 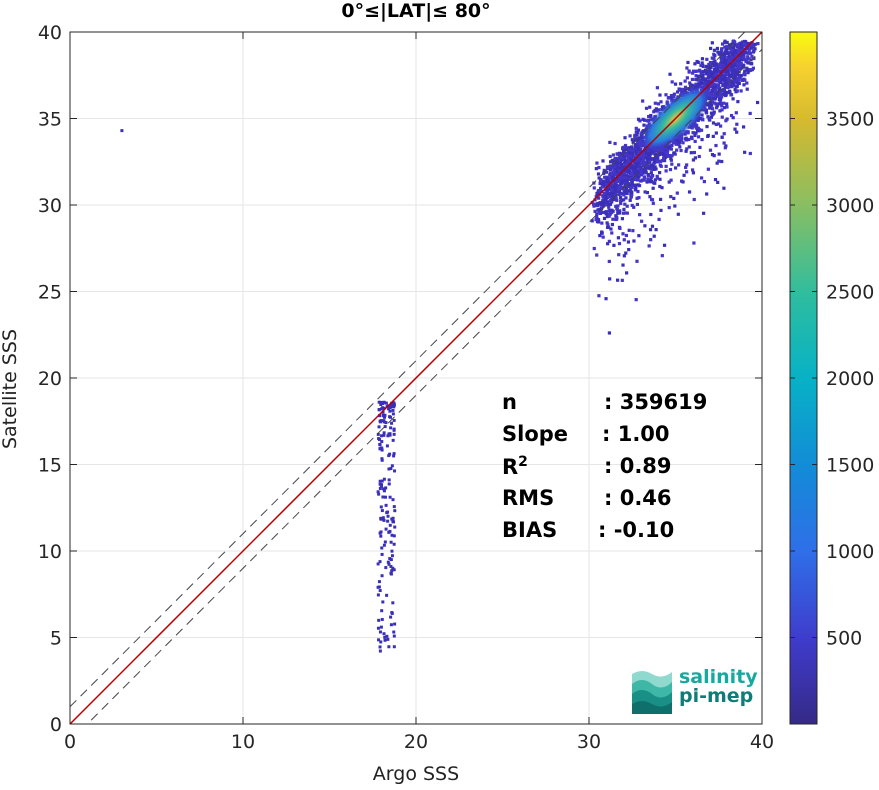 I want to click on stat-label: n, so click(x=509, y=402).